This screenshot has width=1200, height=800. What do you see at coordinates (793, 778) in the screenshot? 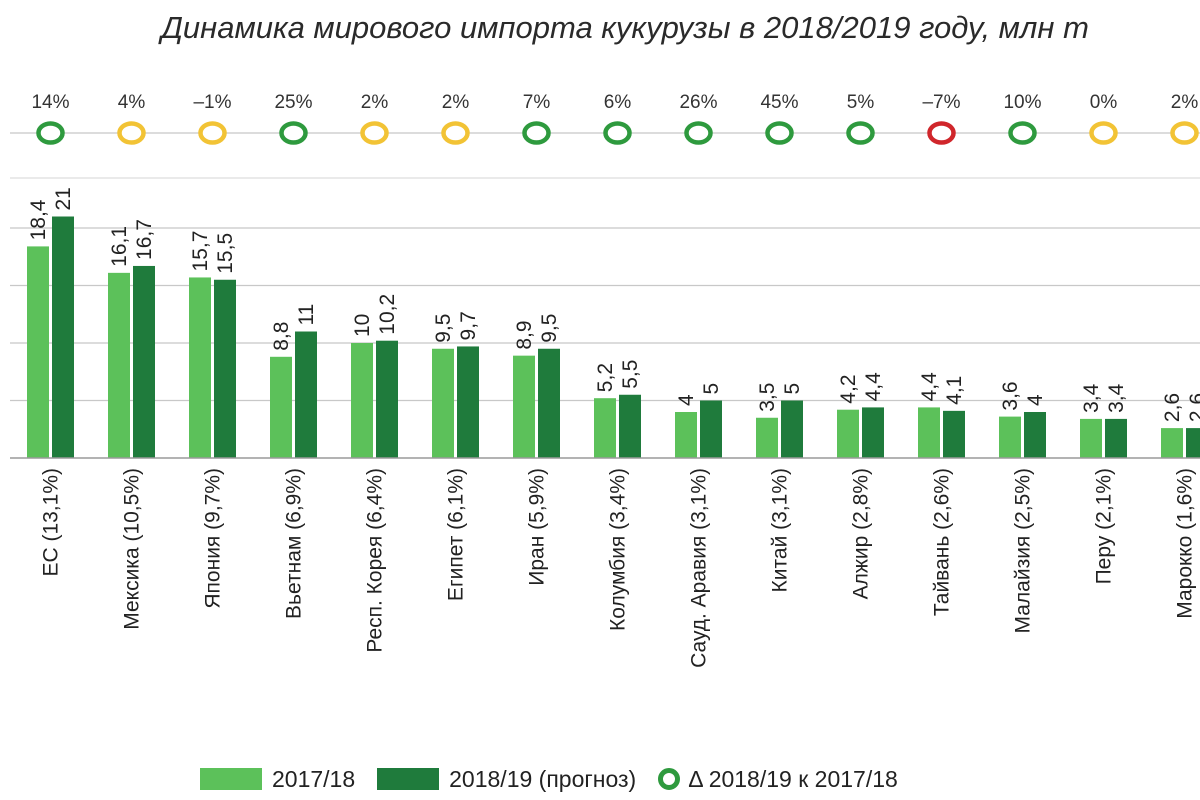
I see `legend-label-change: Δ 2018/19 к 2017/18` at bounding box center [793, 778].